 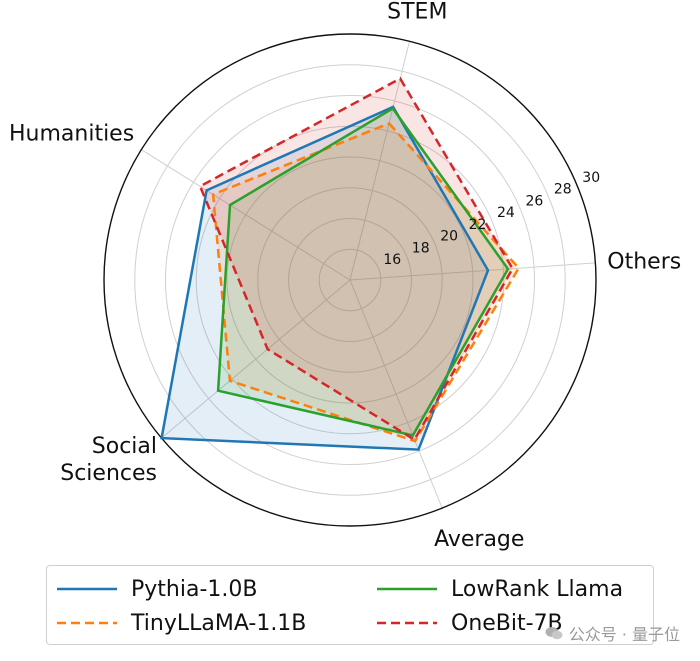 I want to click on axis-label-line: Sciences, so click(x=108, y=473).